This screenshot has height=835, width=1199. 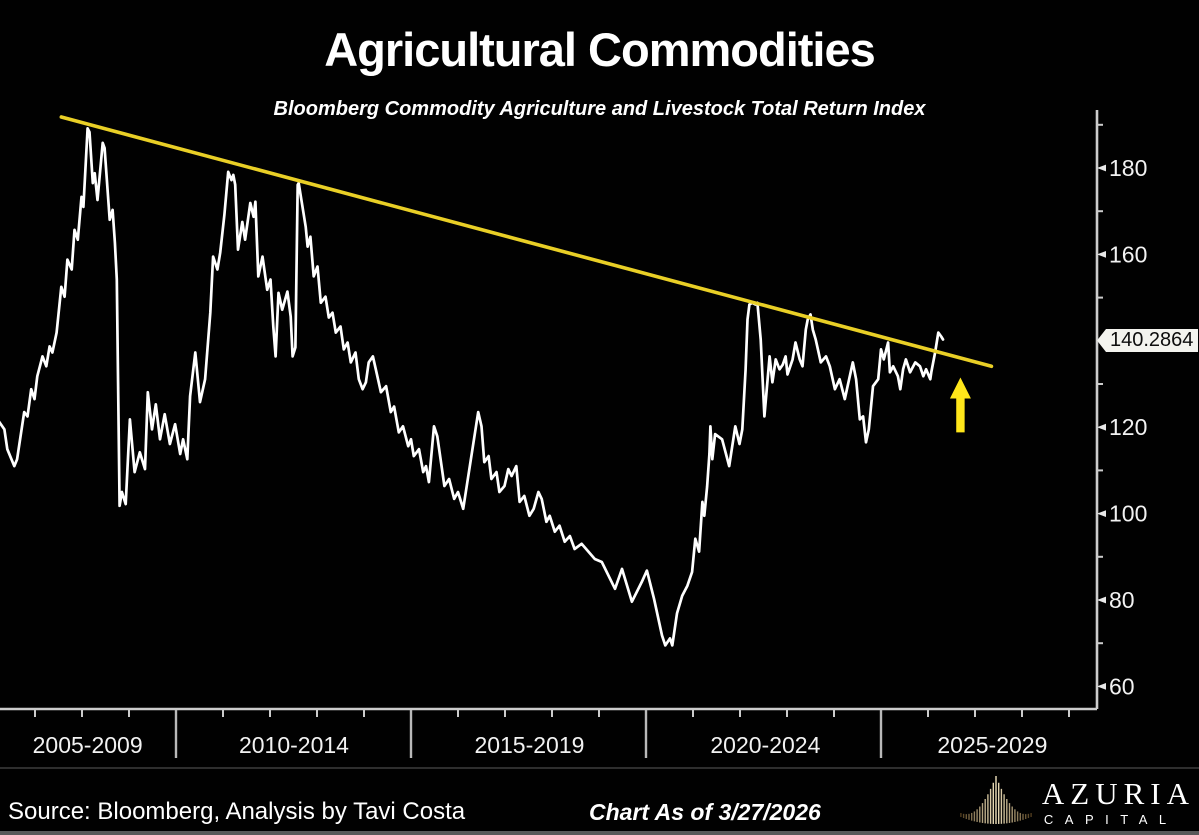 What do you see at coordinates (600, 49) in the screenshot?
I see `page-title: Agricultural Commodities` at bounding box center [600, 49].